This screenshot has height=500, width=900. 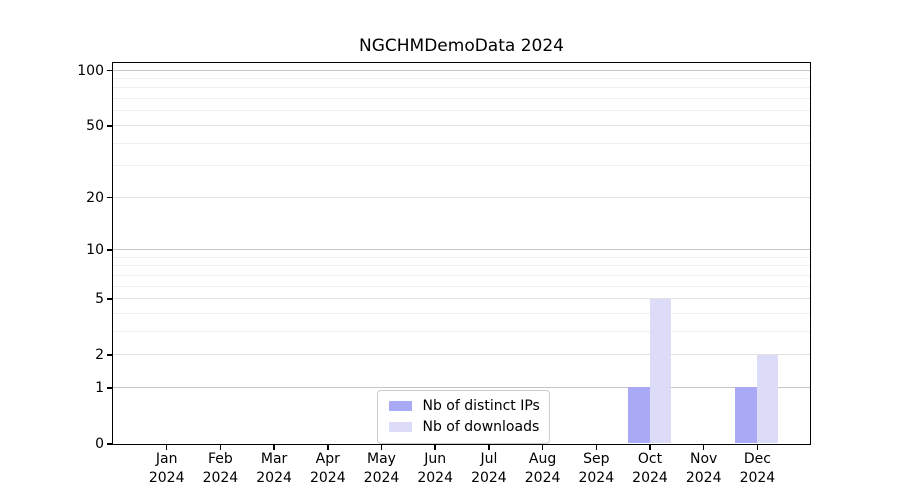 What do you see at coordinates (596, 447) in the screenshot?
I see `x-tick-mark-sep` at bounding box center [596, 447].